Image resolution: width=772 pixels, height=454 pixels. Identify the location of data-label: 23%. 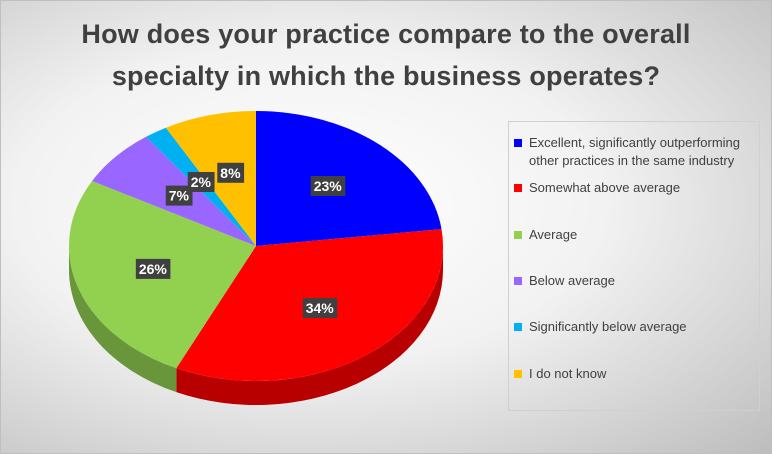
(328, 186).